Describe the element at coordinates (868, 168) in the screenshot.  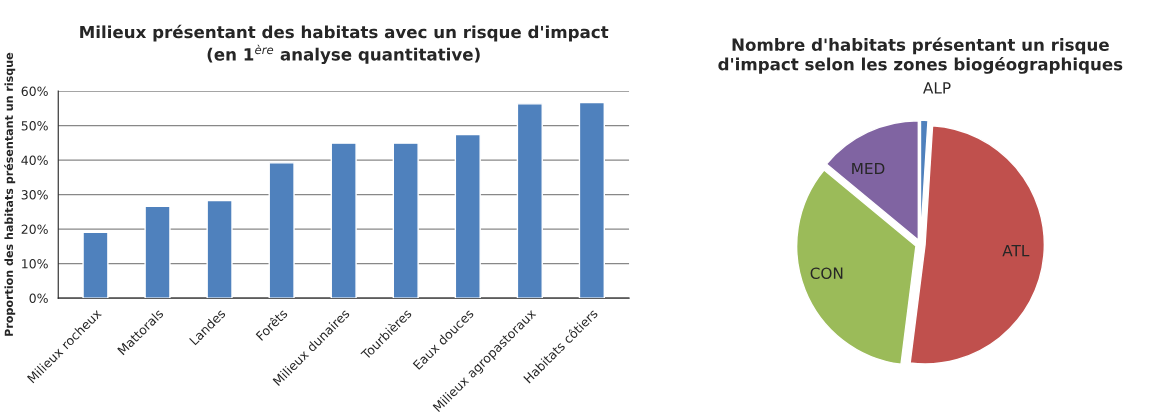
I see `slice-label: MED` at that location.